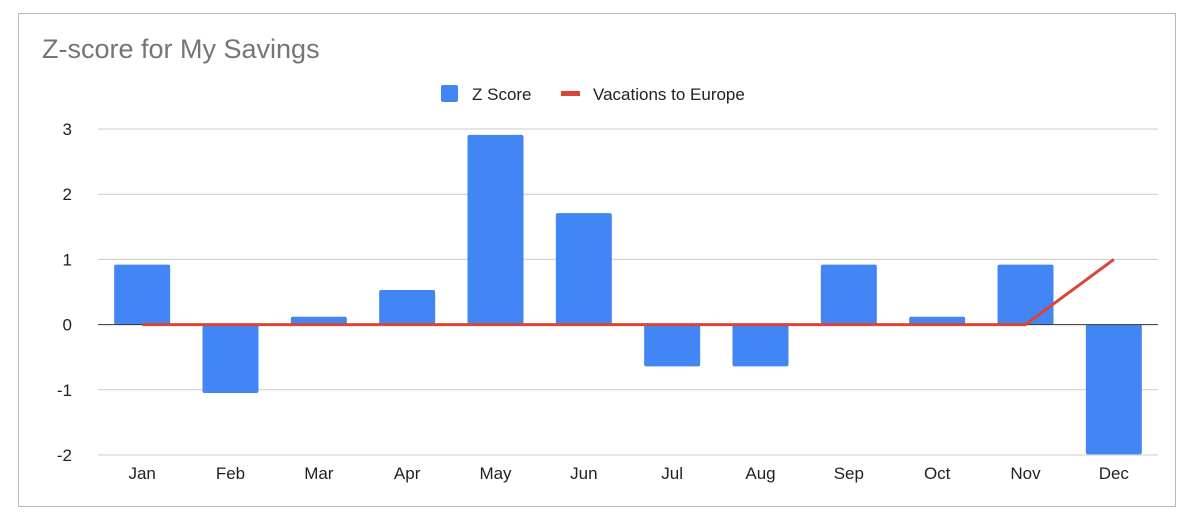 The height and width of the screenshot is (522, 1200). Describe the element at coordinates (67, 194) in the screenshot. I see `y-tick-label: 2` at that location.